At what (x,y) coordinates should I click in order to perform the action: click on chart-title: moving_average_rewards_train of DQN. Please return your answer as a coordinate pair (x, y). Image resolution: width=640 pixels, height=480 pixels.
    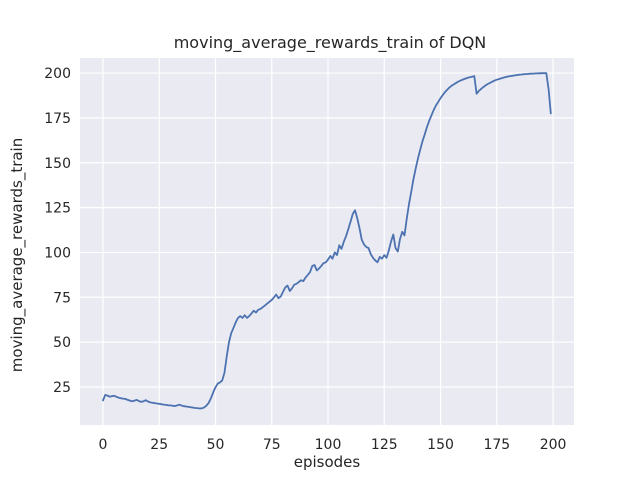
    Looking at the image, I should click on (330, 43).